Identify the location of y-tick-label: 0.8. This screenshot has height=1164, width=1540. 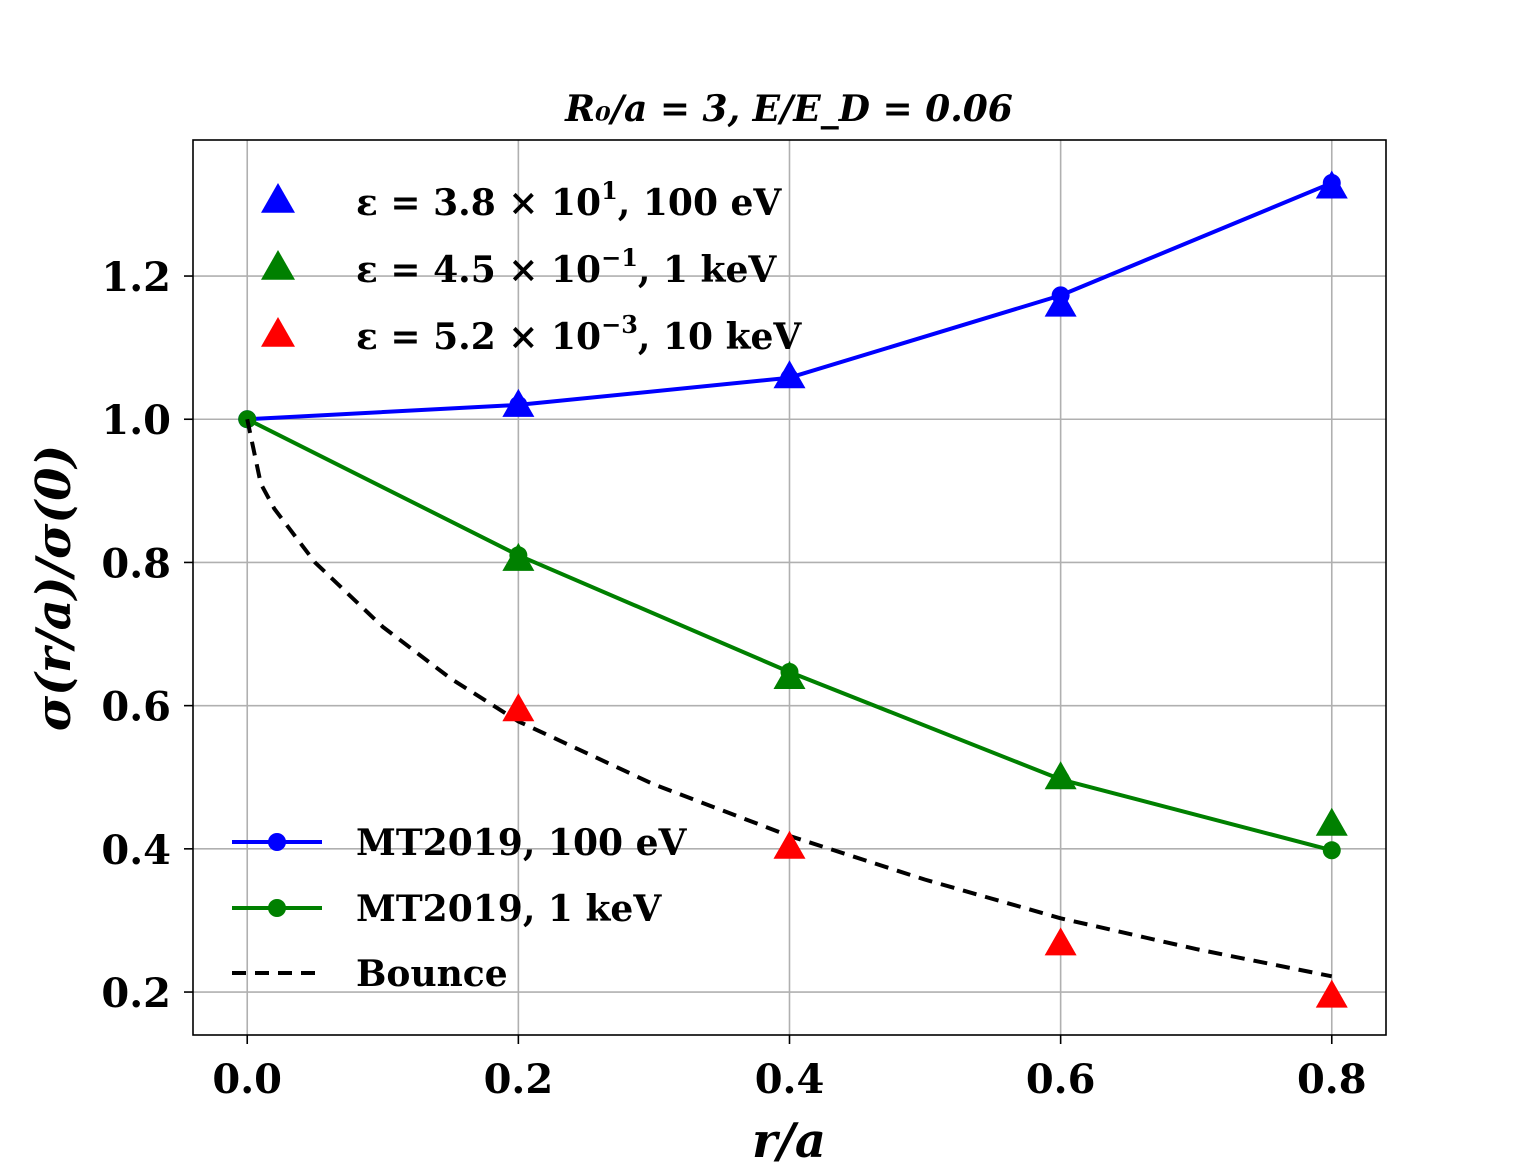
(136, 563).